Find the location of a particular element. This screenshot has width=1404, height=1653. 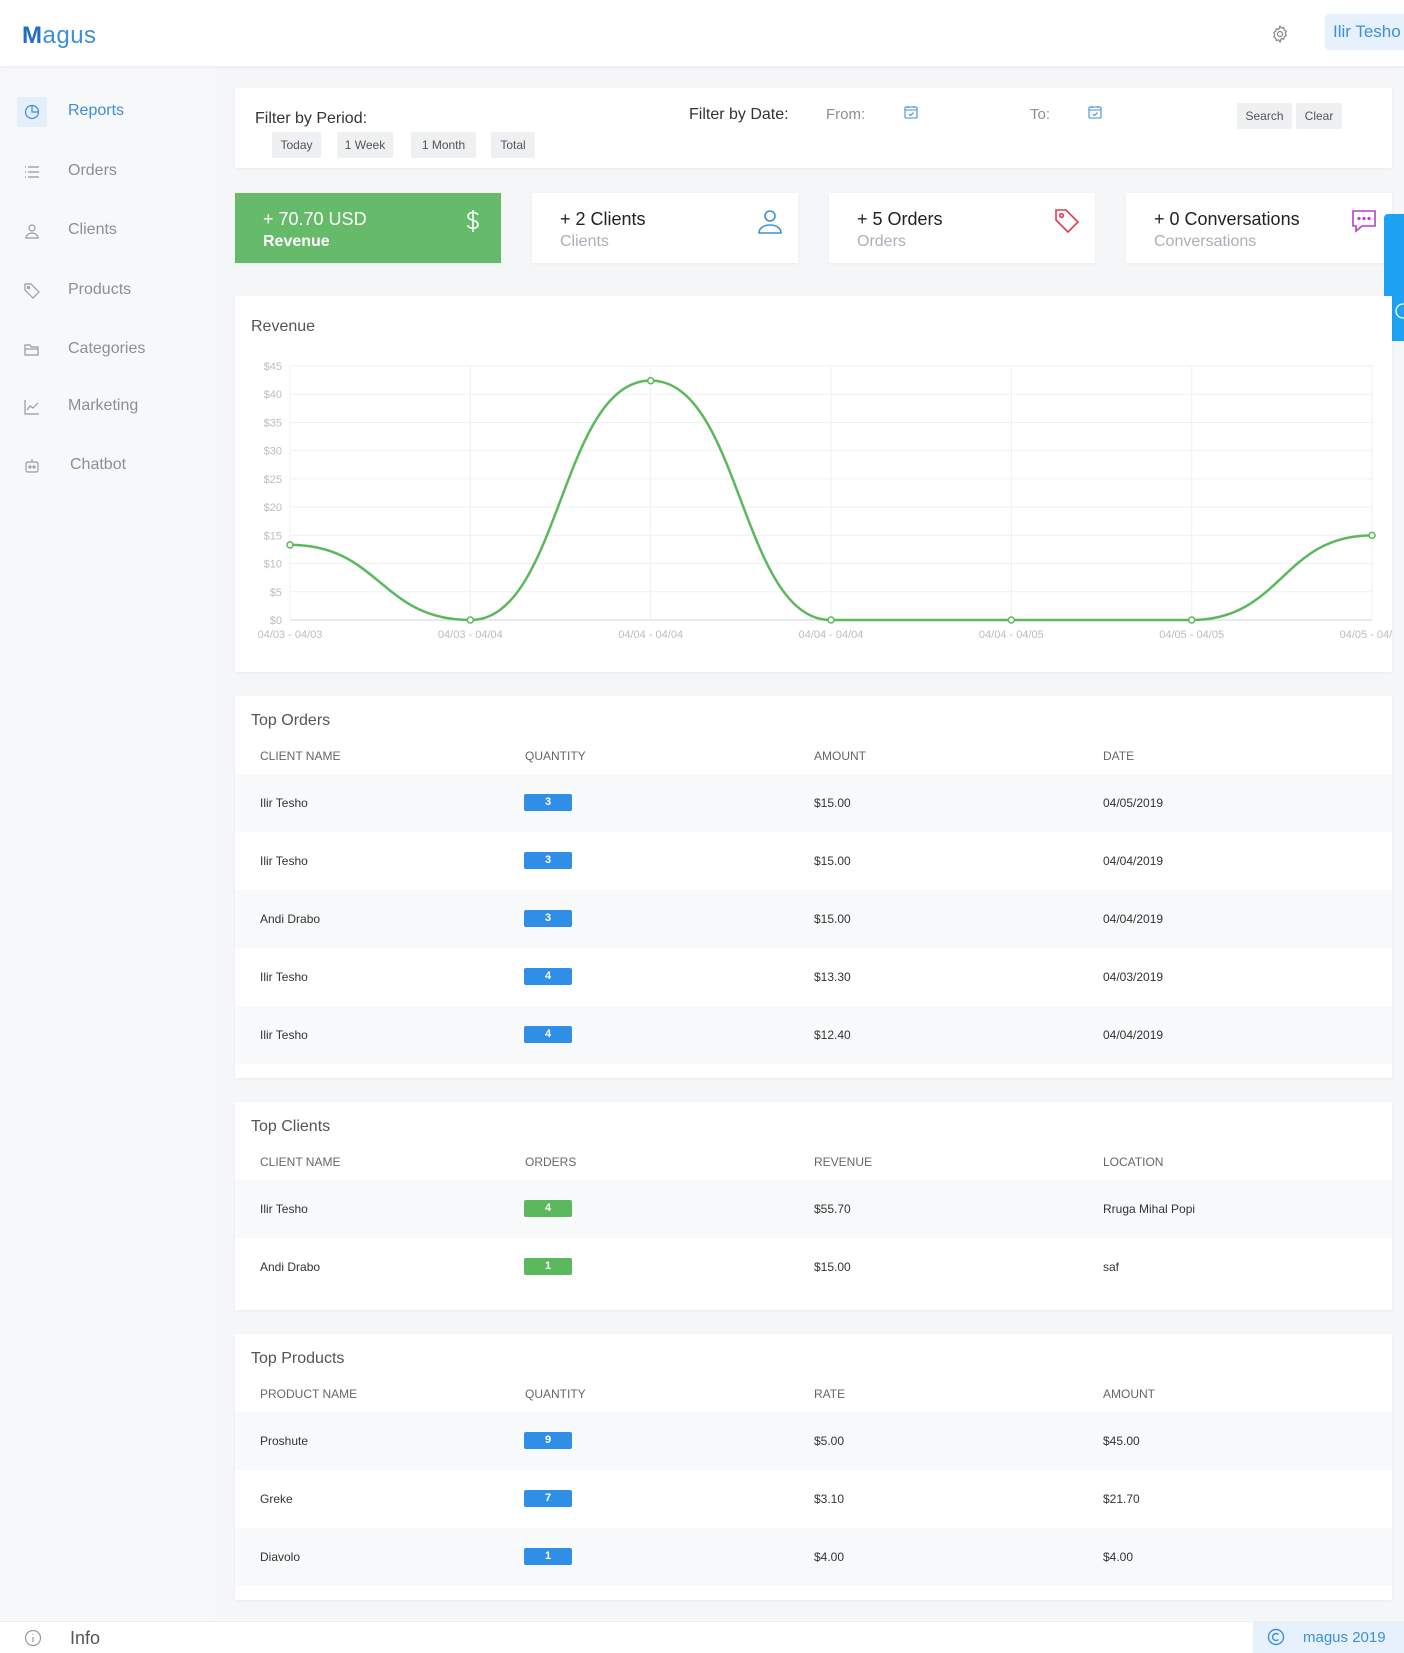

y-tick-label: $0 is located at coordinates (276, 621).